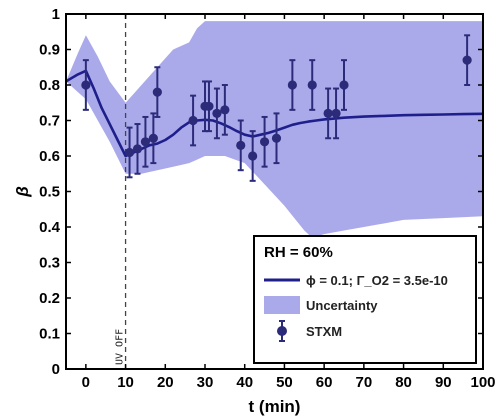 The width and height of the screenshot is (500, 420). I want to click on y-tick-label: 0.5, so click(49, 192).